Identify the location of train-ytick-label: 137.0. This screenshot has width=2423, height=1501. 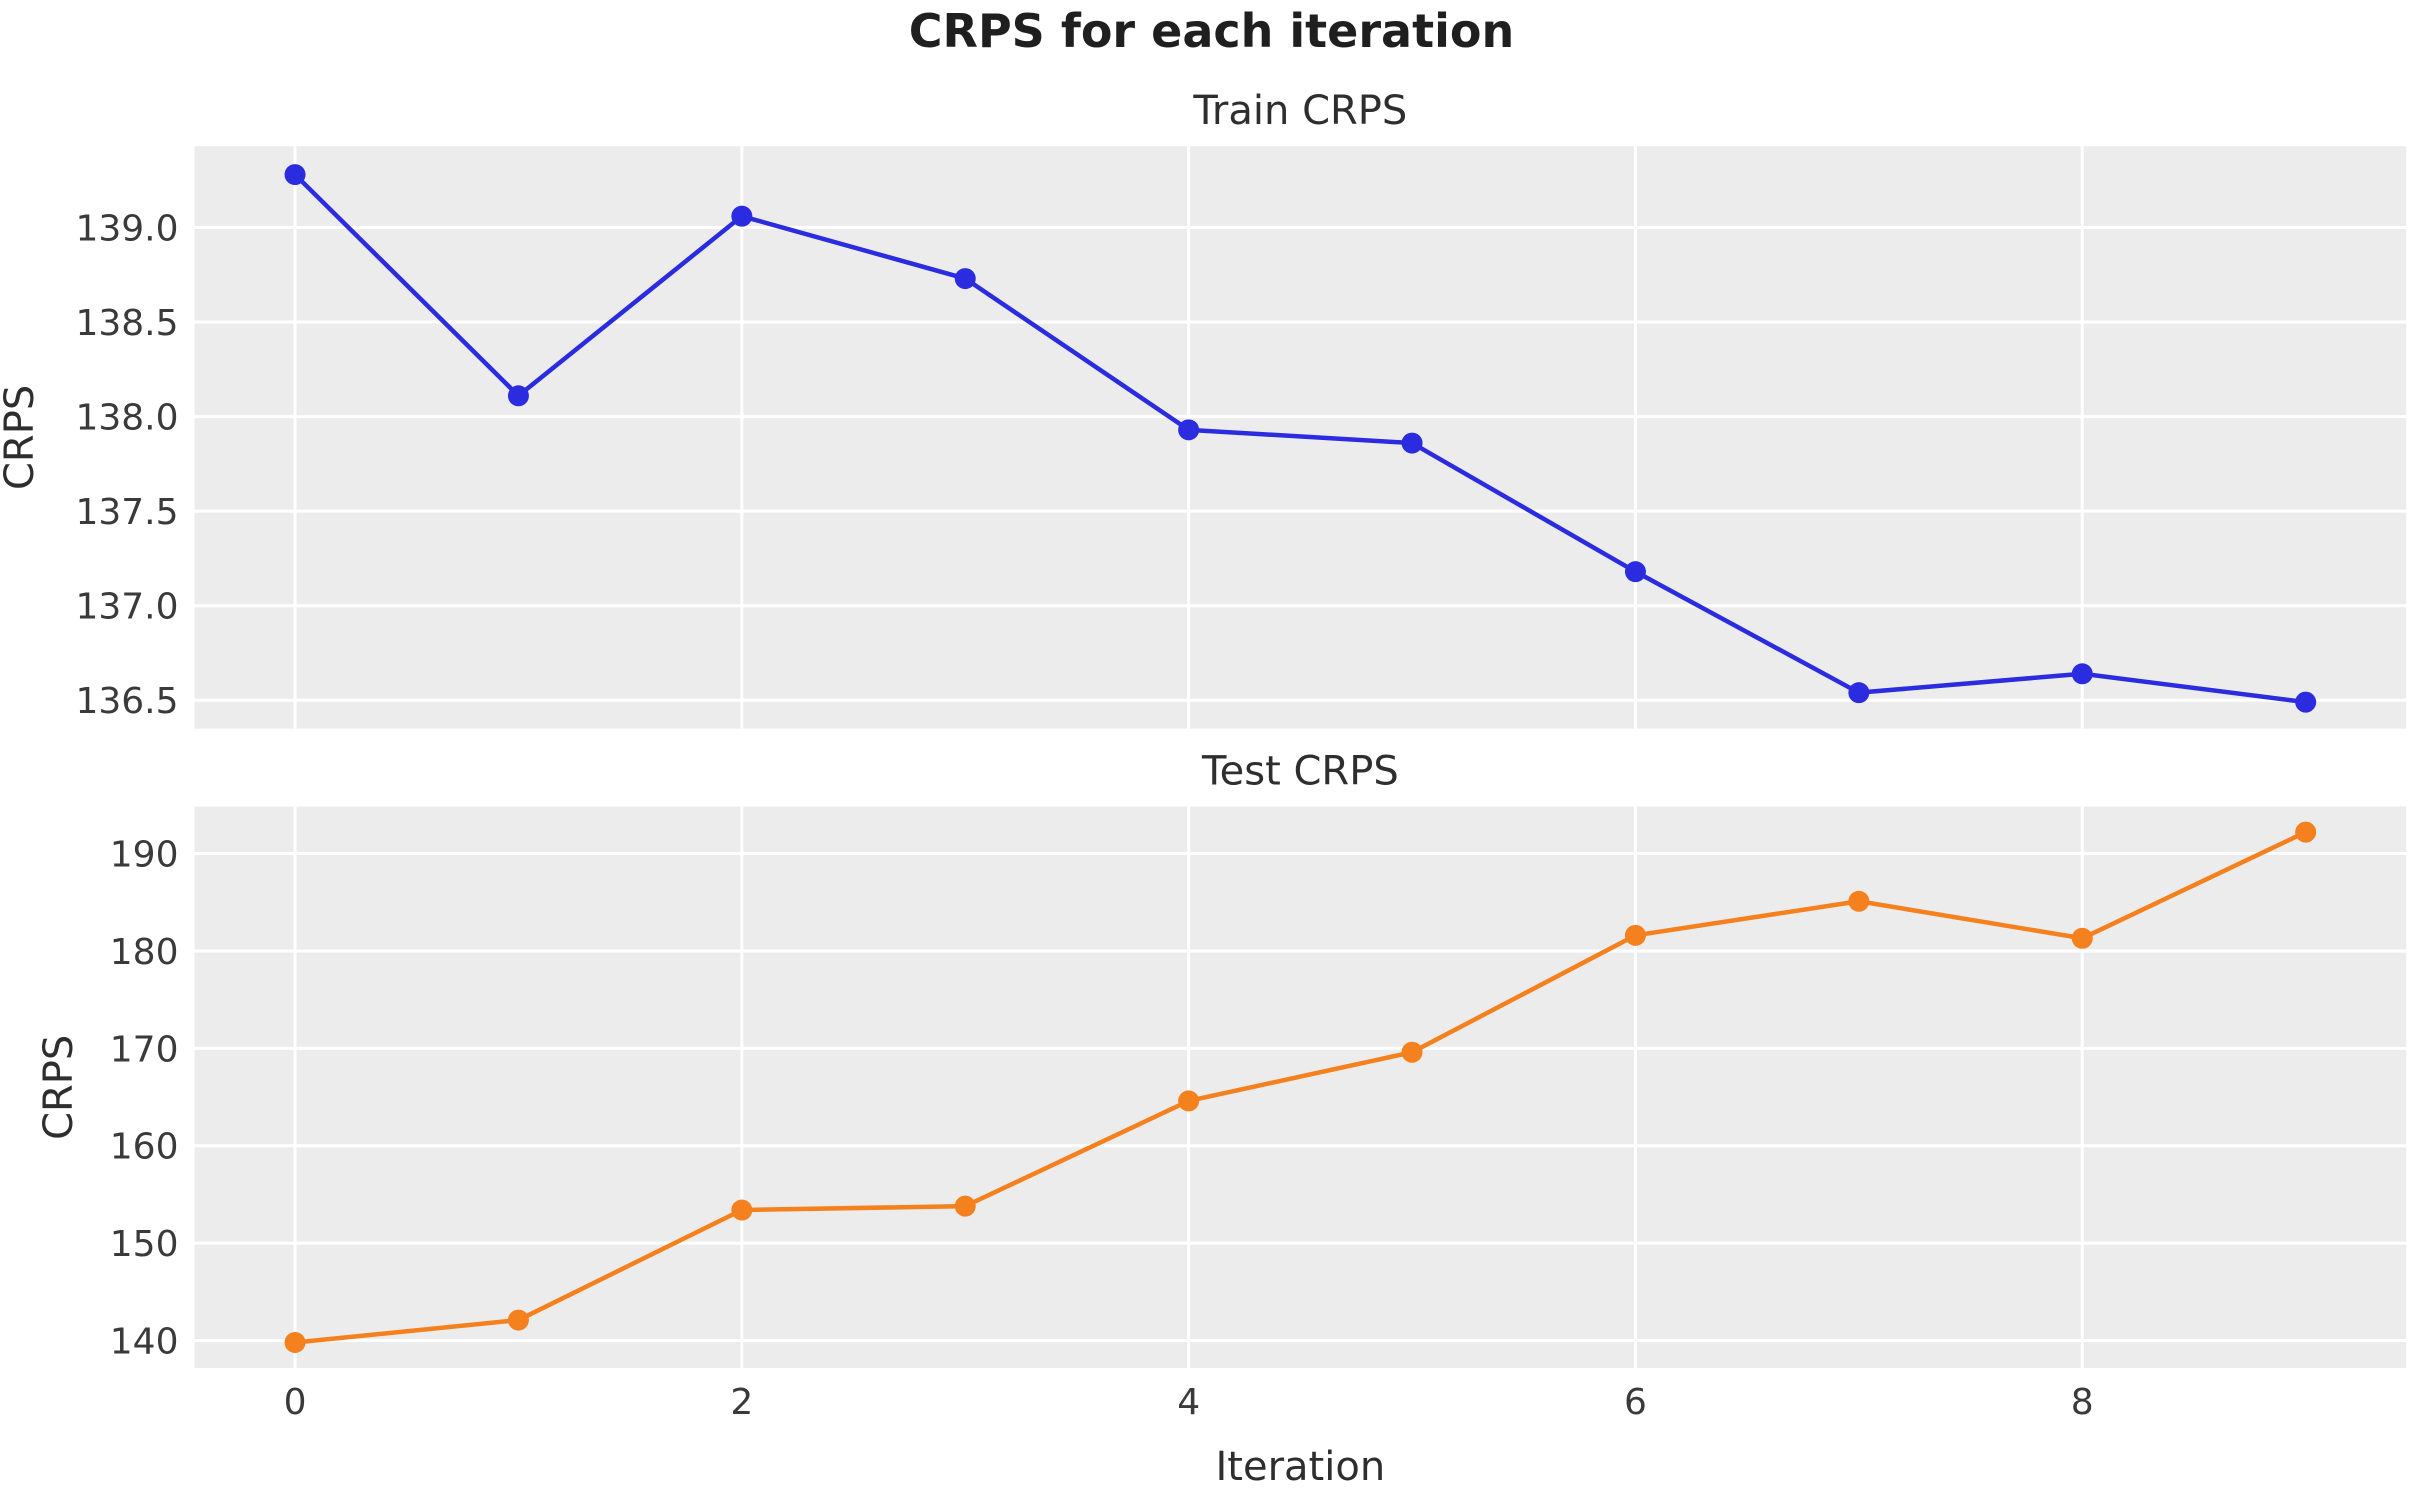
(126, 607).